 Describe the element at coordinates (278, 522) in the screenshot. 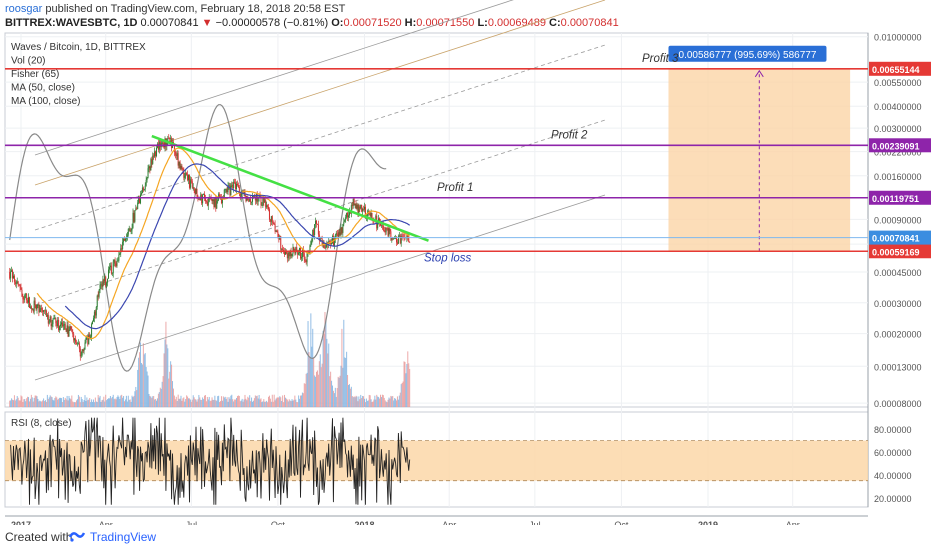

I see `time-tick-label: Oct` at that location.